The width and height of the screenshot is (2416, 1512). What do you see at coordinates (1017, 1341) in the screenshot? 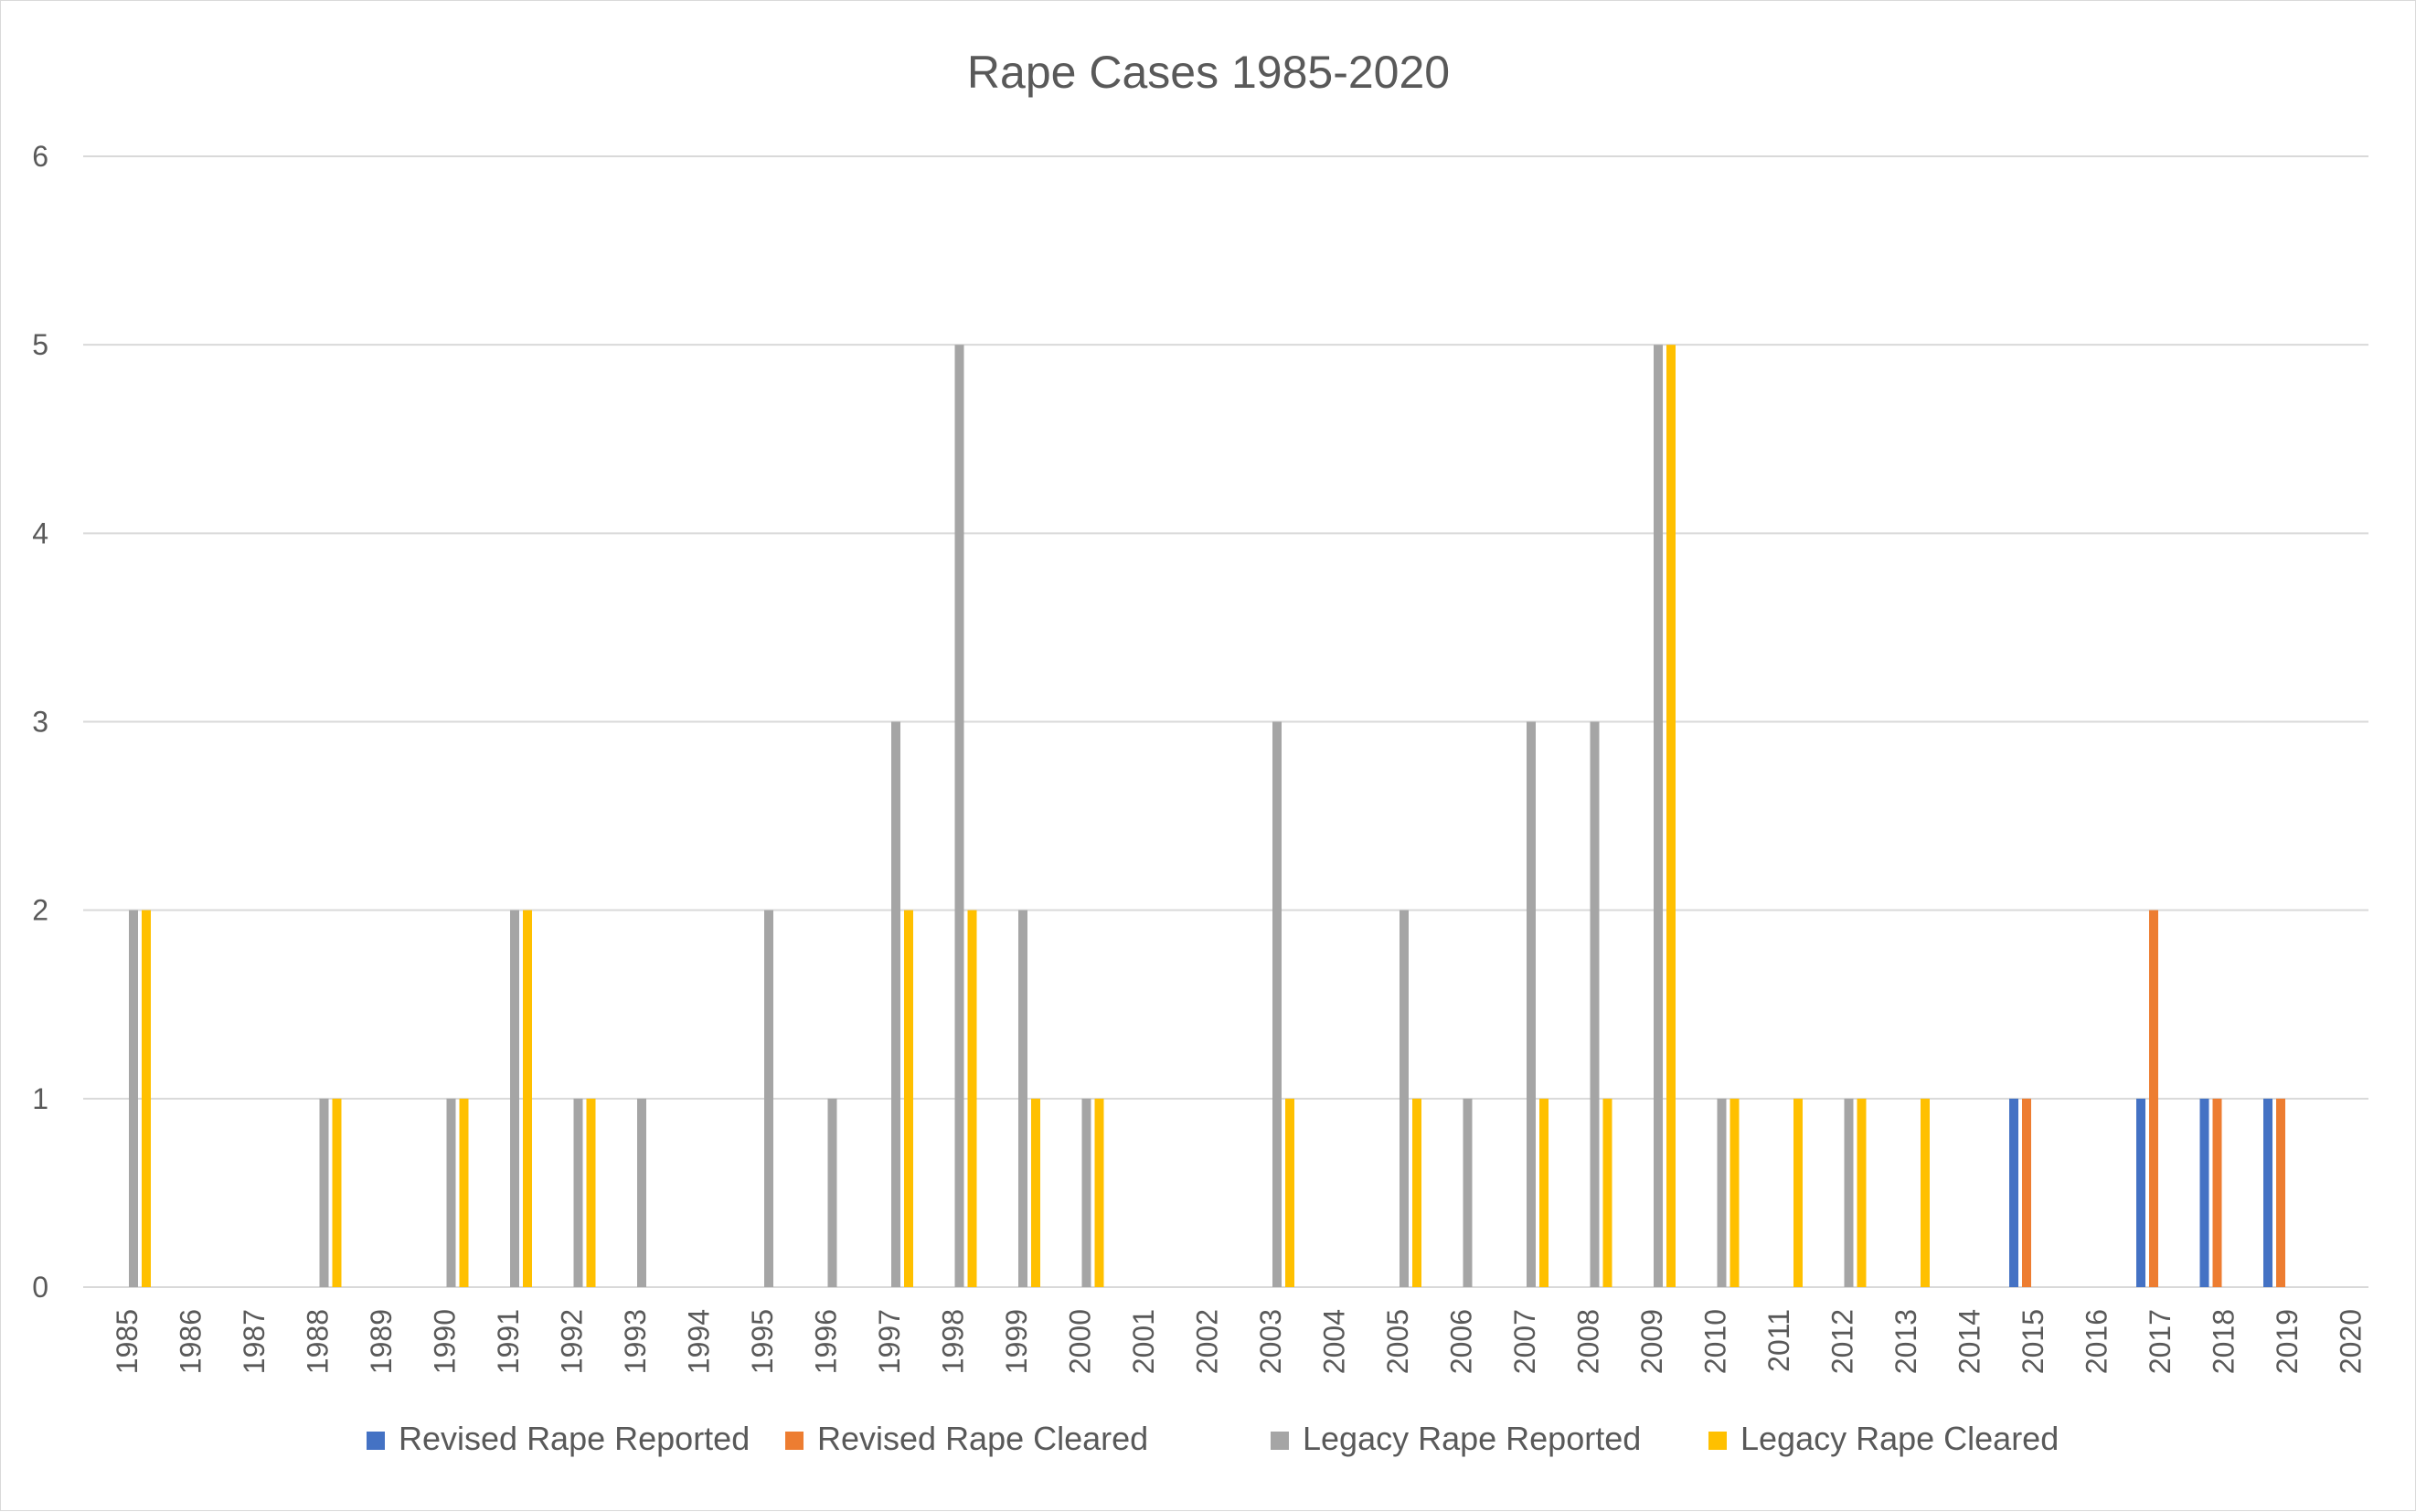
I see `x-tick-label: 1999` at bounding box center [1017, 1341].